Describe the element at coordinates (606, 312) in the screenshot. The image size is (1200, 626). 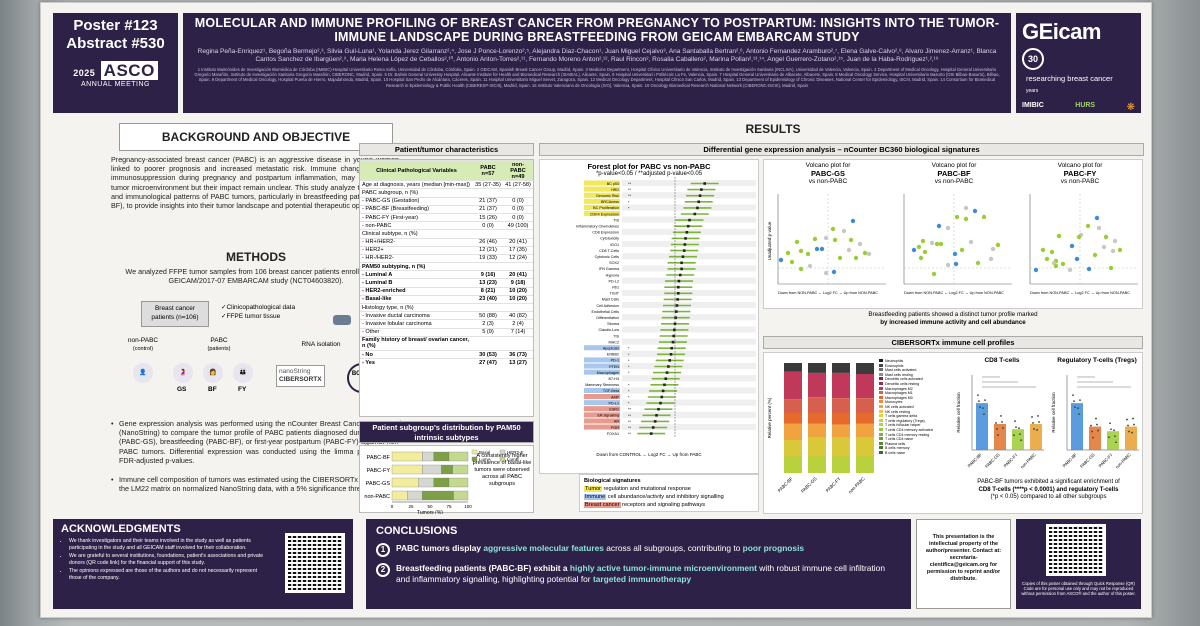
I see `forest-gene-label: Endothelial Cells` at that location.